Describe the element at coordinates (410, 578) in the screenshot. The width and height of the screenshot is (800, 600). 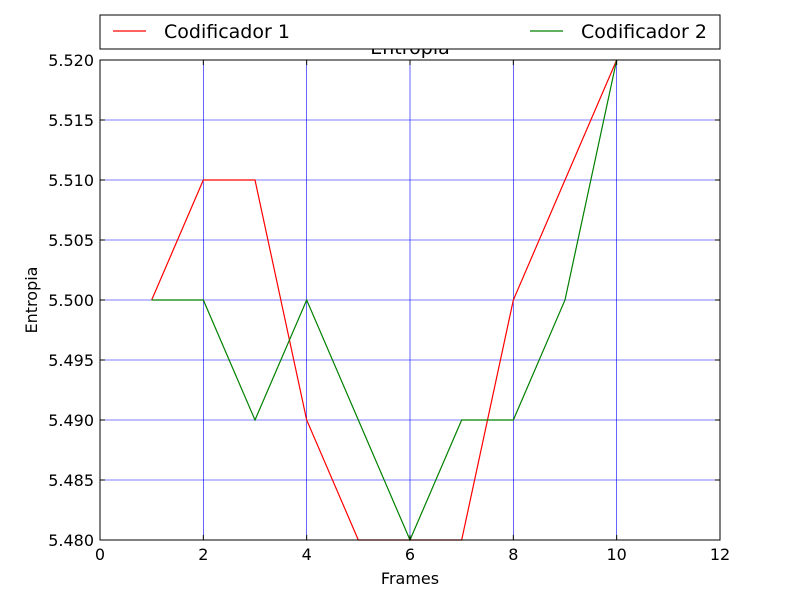
I see `x-axis-label: Frames` at that location.